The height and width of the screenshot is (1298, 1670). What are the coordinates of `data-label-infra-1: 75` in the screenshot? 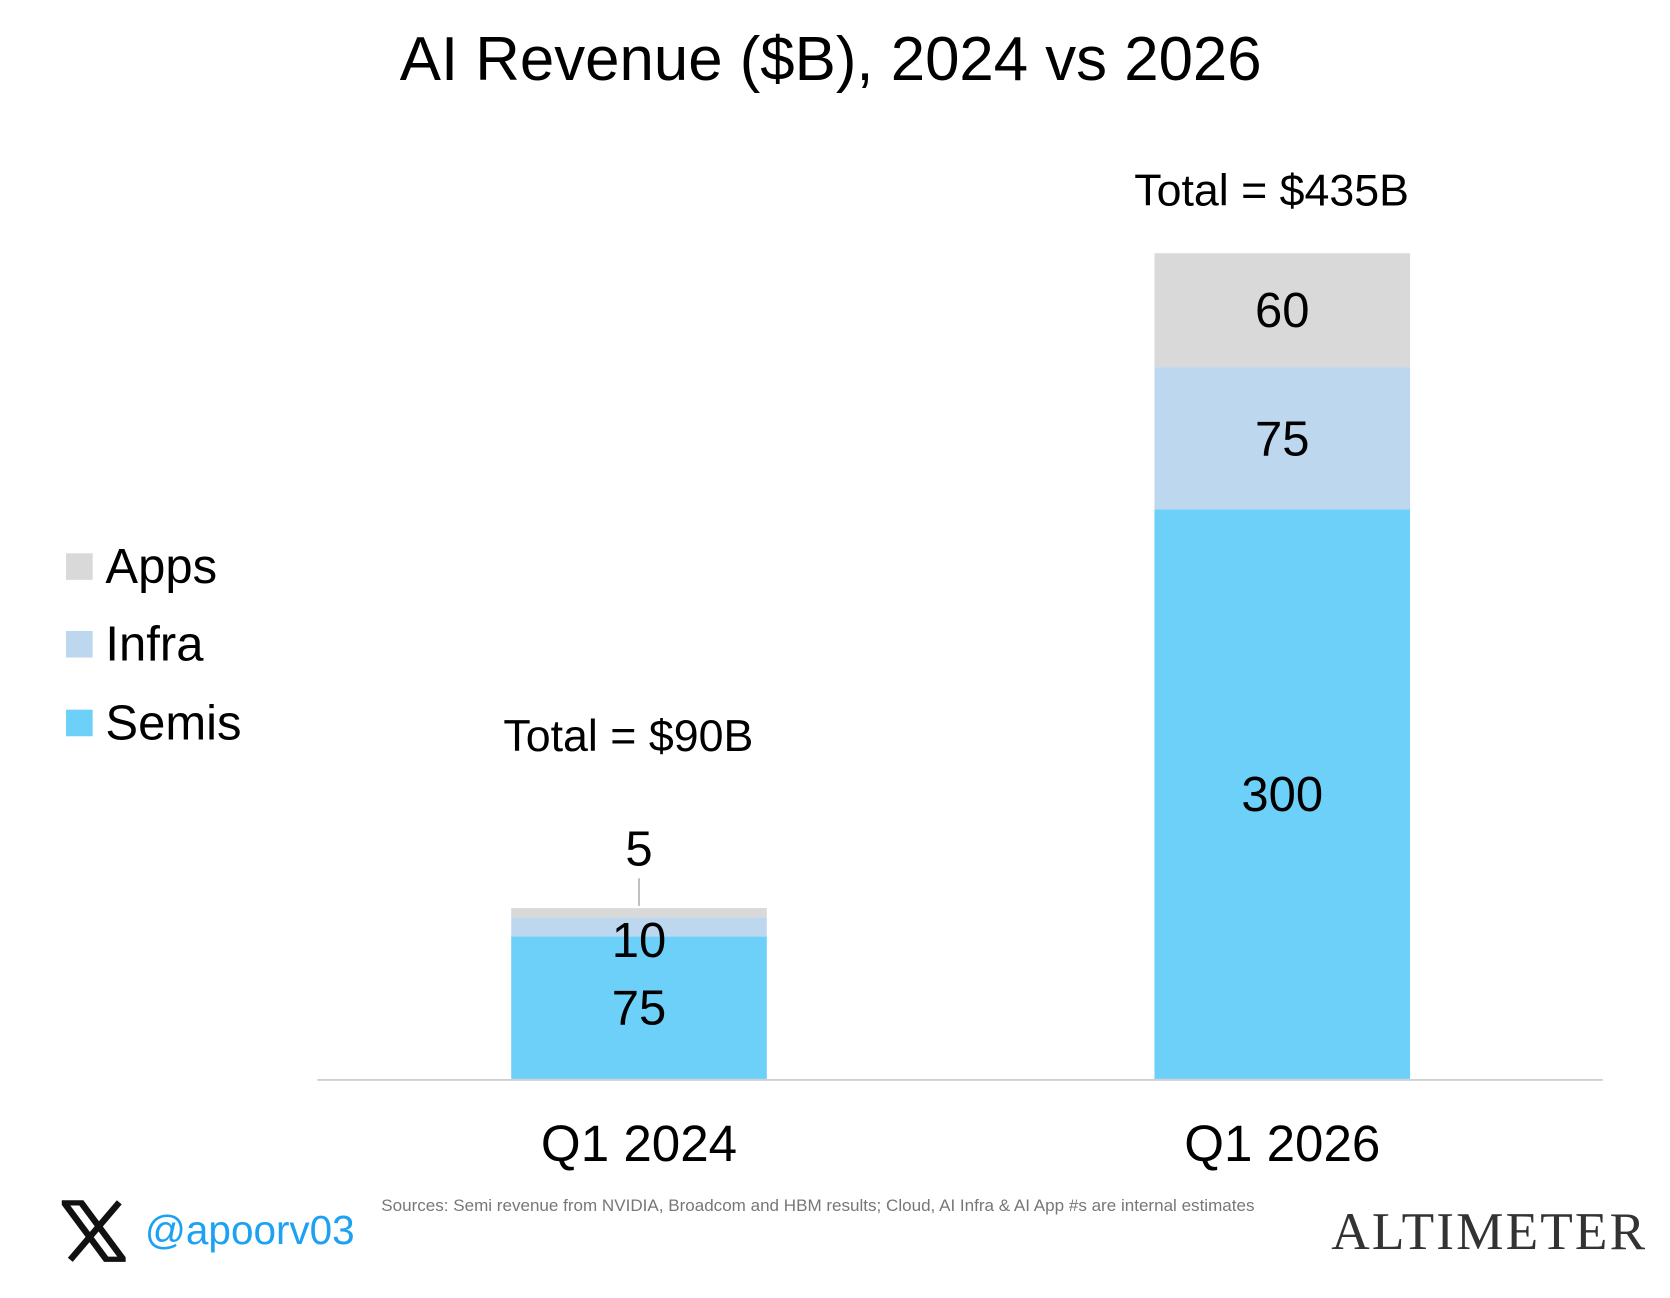 It's located at (1282, 439).